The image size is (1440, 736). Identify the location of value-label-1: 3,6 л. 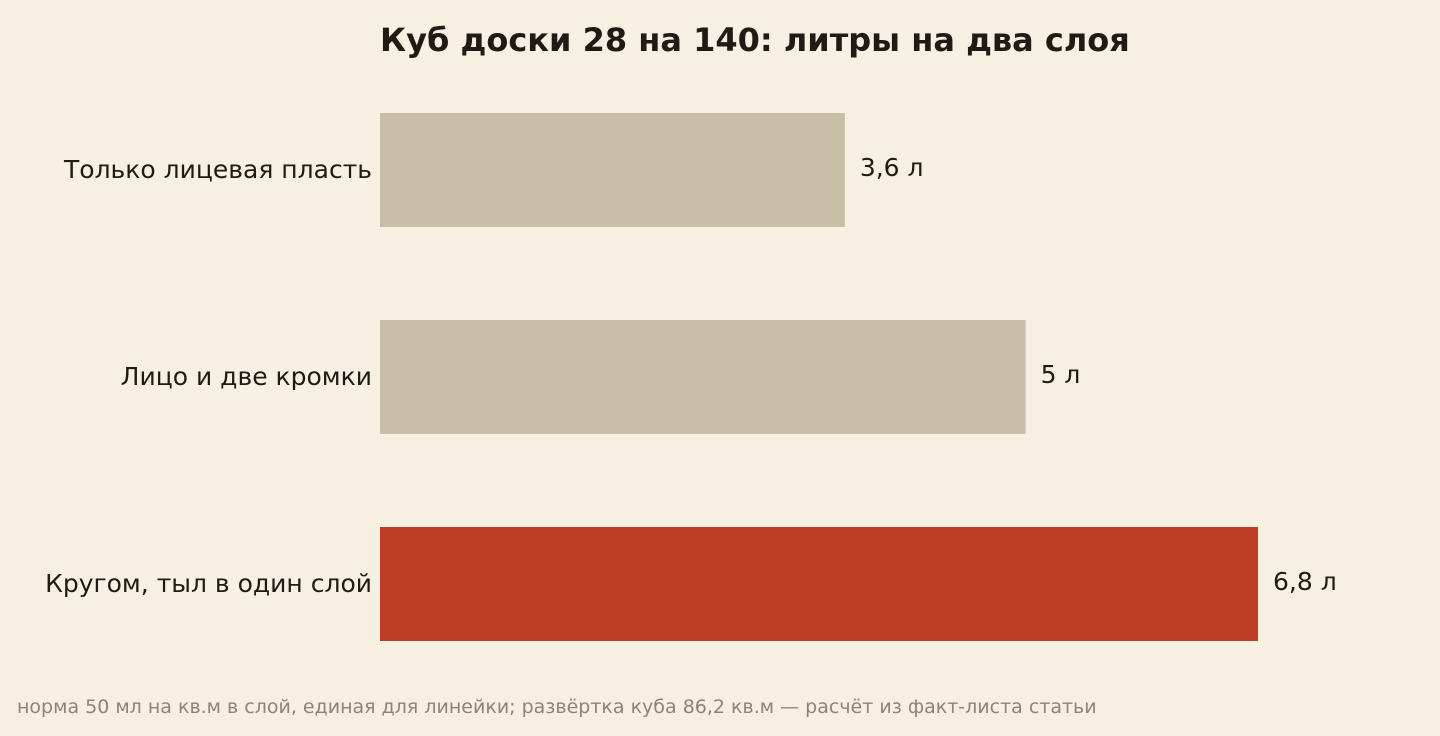
(892, 167).